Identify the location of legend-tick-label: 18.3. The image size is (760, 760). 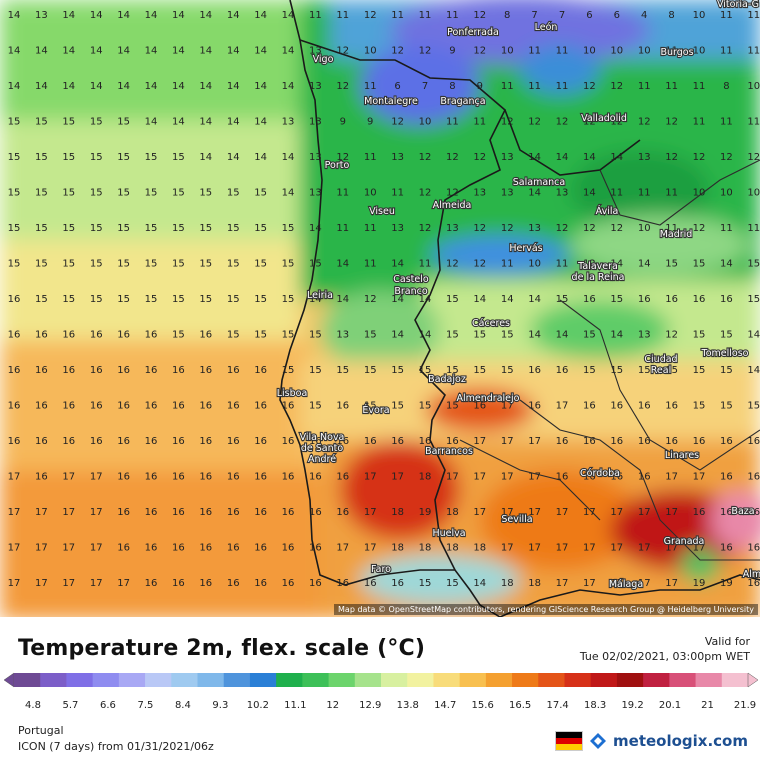
(595, 705).